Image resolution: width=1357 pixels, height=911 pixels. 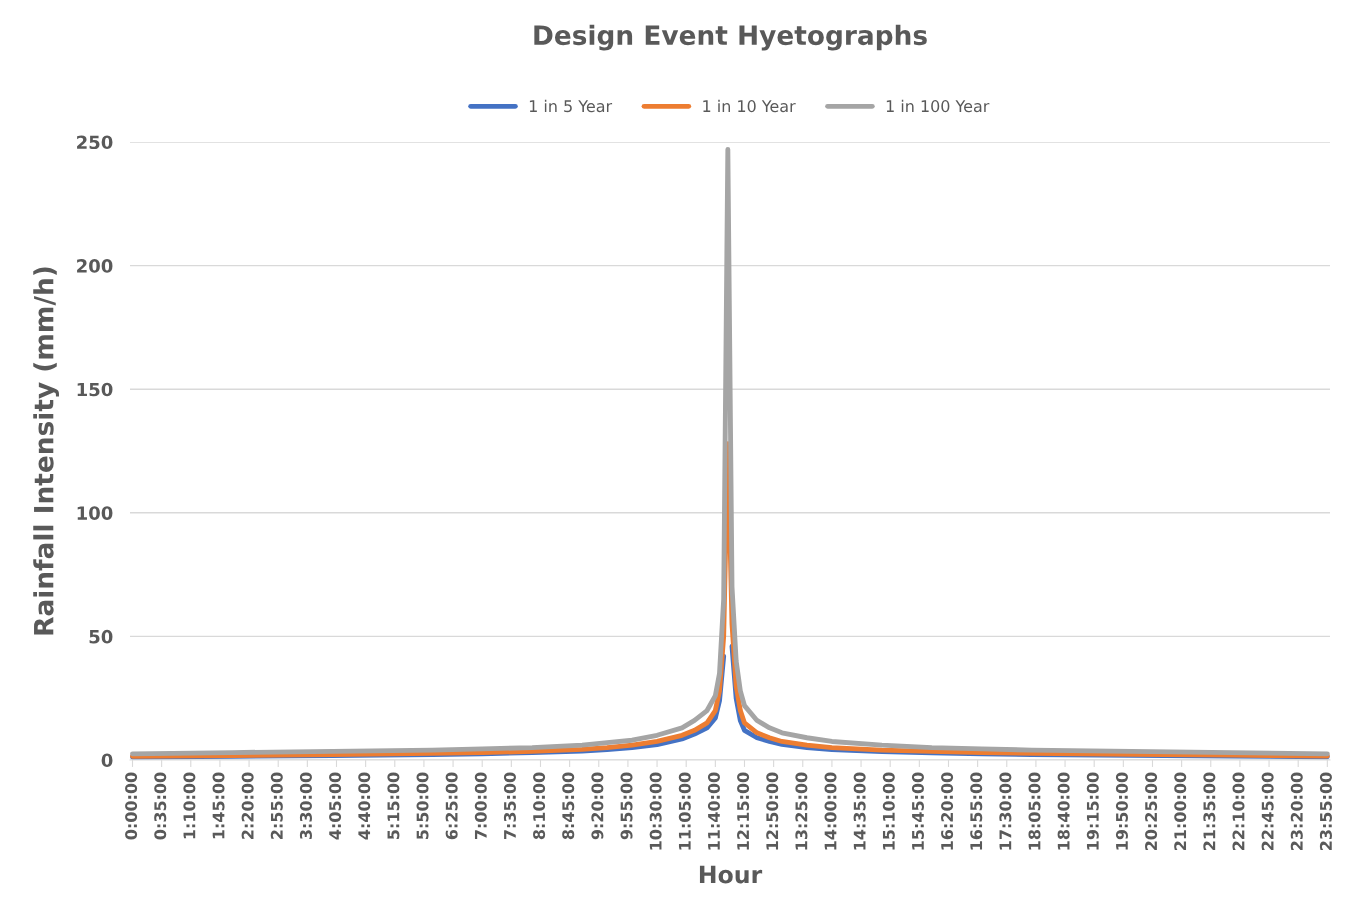 I want to click on x-tick-label: 9:20:00, so click(x=597, y=806).